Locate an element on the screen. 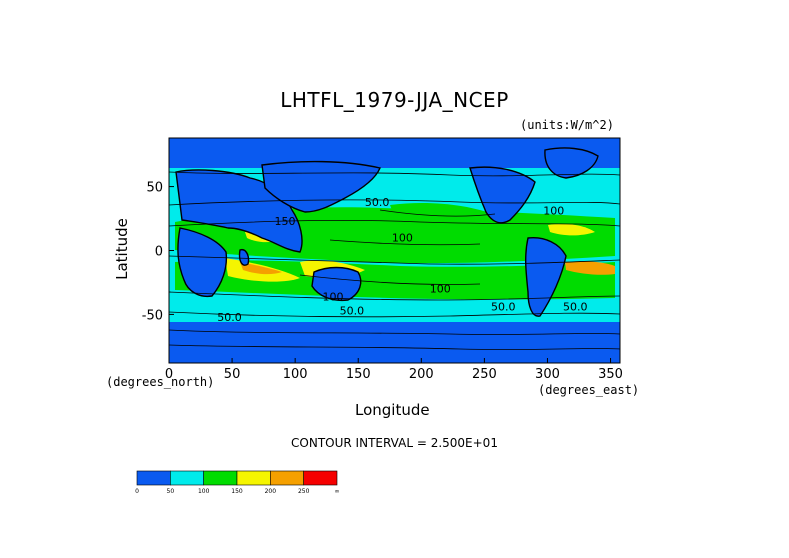 The height and width of the screenshot is (558, 789). chart-title: LHTFL_1979-JJA_NCEP is located at coordinates (394, 100).